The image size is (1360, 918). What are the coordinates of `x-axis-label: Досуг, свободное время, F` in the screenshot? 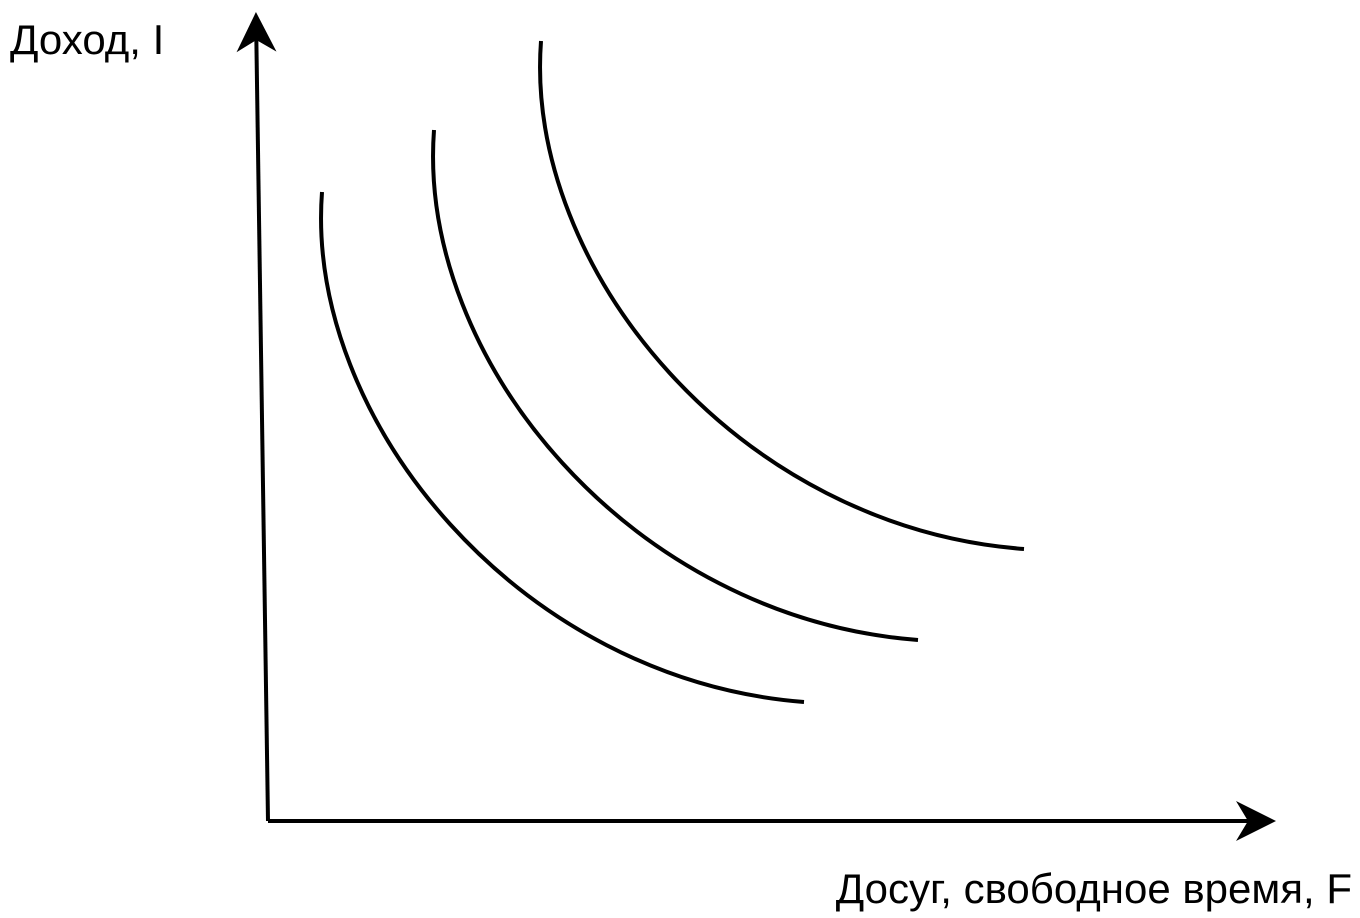 It's located at (1094, 888).